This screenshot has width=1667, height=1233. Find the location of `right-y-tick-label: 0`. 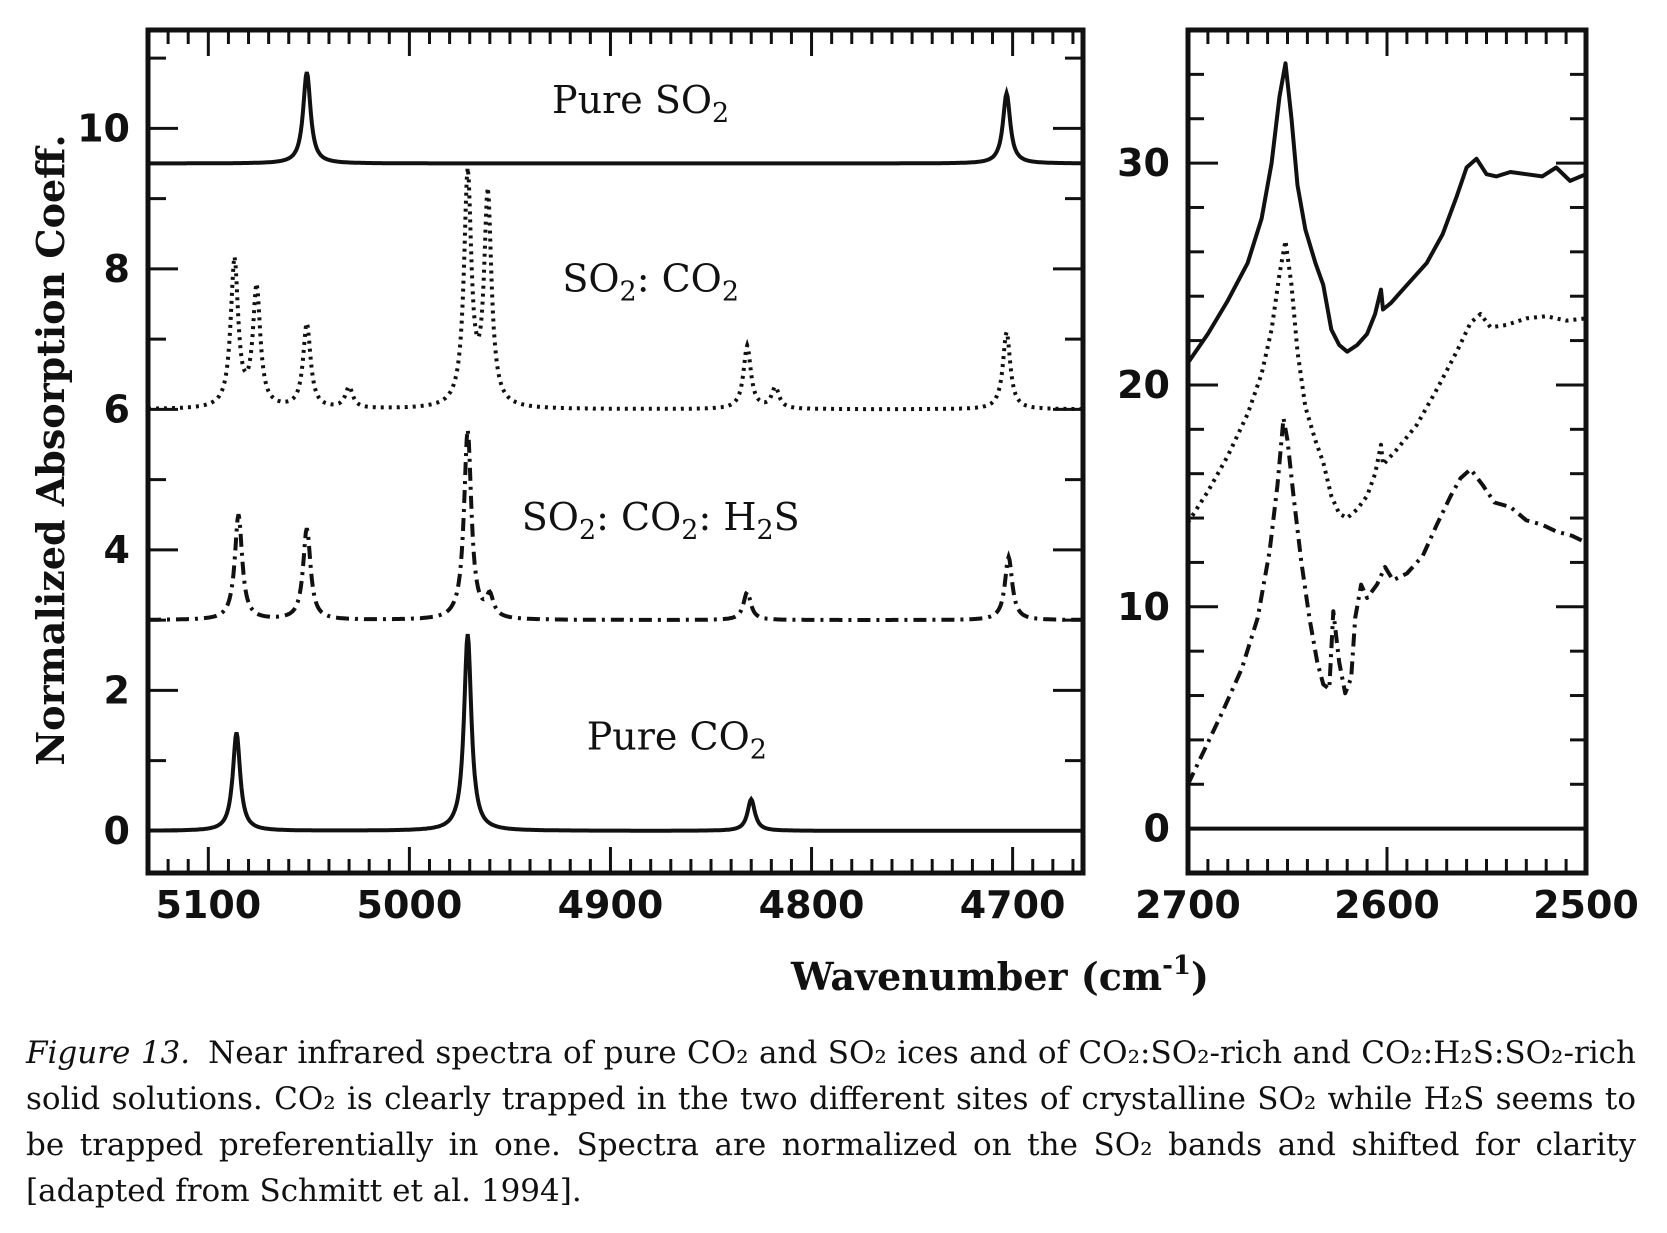

right-y-tick-label: 0 is located at coordinates (1157, 829).